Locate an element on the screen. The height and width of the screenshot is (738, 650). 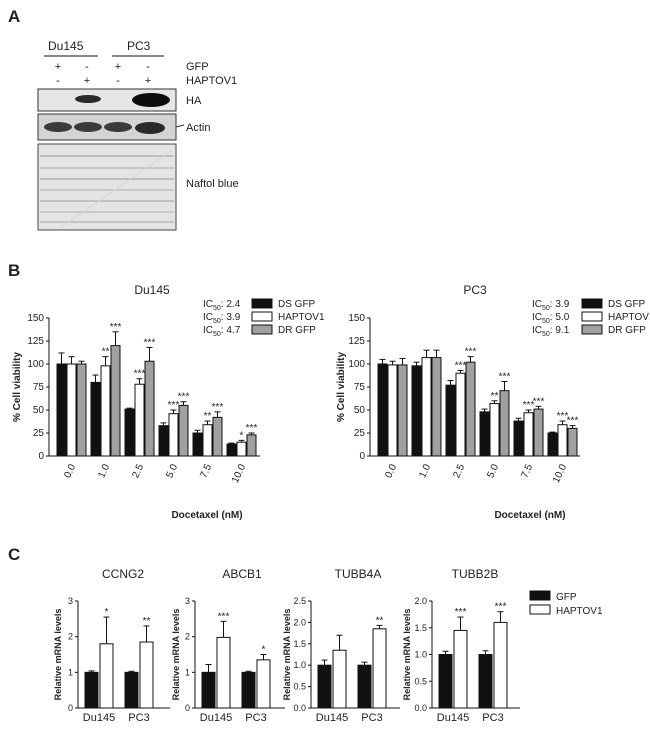
pc3-x-tick-label: 1.0 is located at coordinates (425, 471).